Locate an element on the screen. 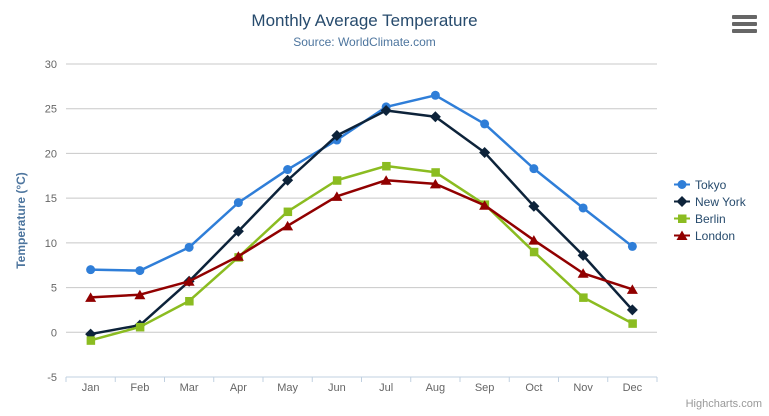 Image resolution: width=769 pixels, height=416 pixels. x-tick-label: Apr is located at coordinates (238, 388).